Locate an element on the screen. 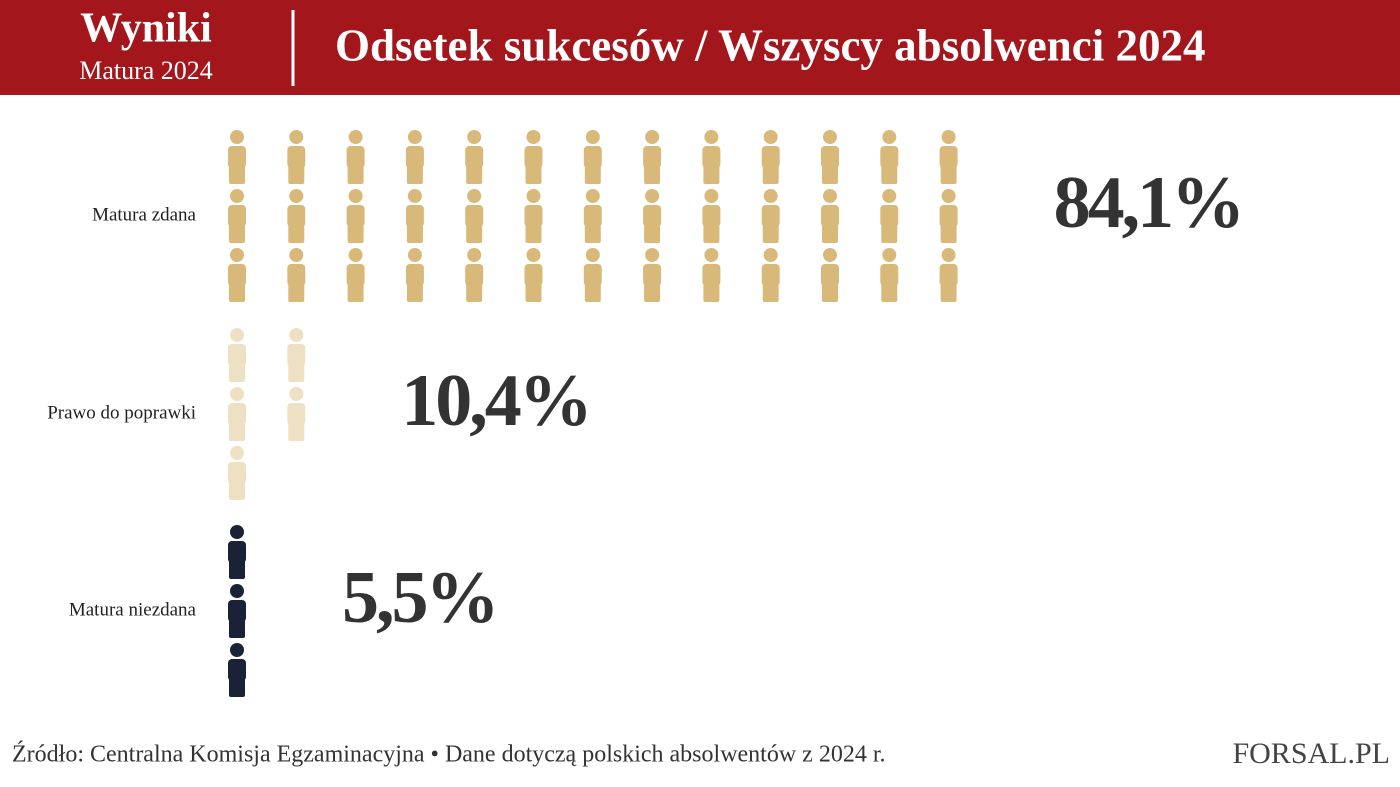 The width and height of the screenshot is (1400, 787). logo: FORSAL.PL is located at coordinates (1311, 753).